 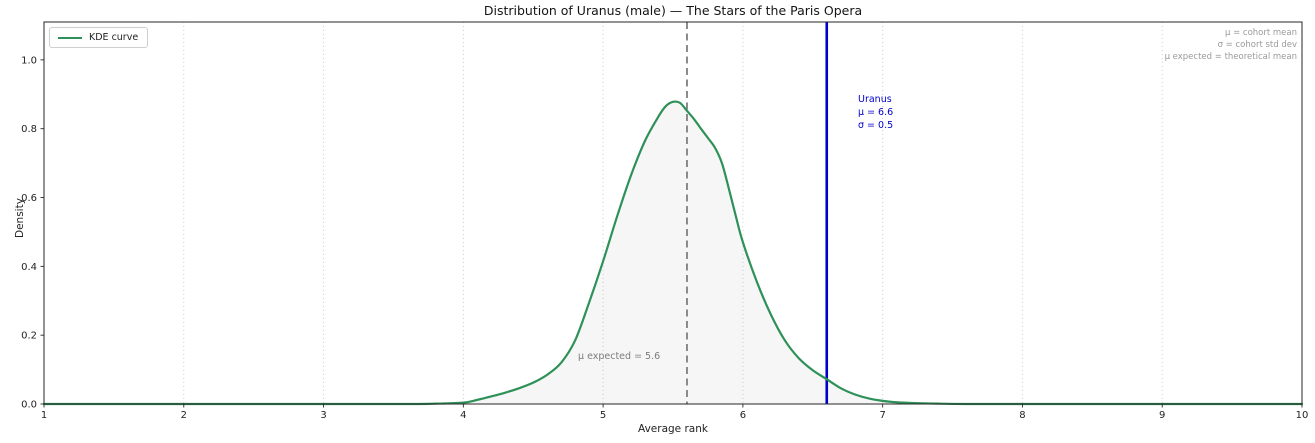 What do you see at coordinates (29, 336) in the screenshot?
I see `y-tick-label: 0.2` at bounding box center [29, 336].